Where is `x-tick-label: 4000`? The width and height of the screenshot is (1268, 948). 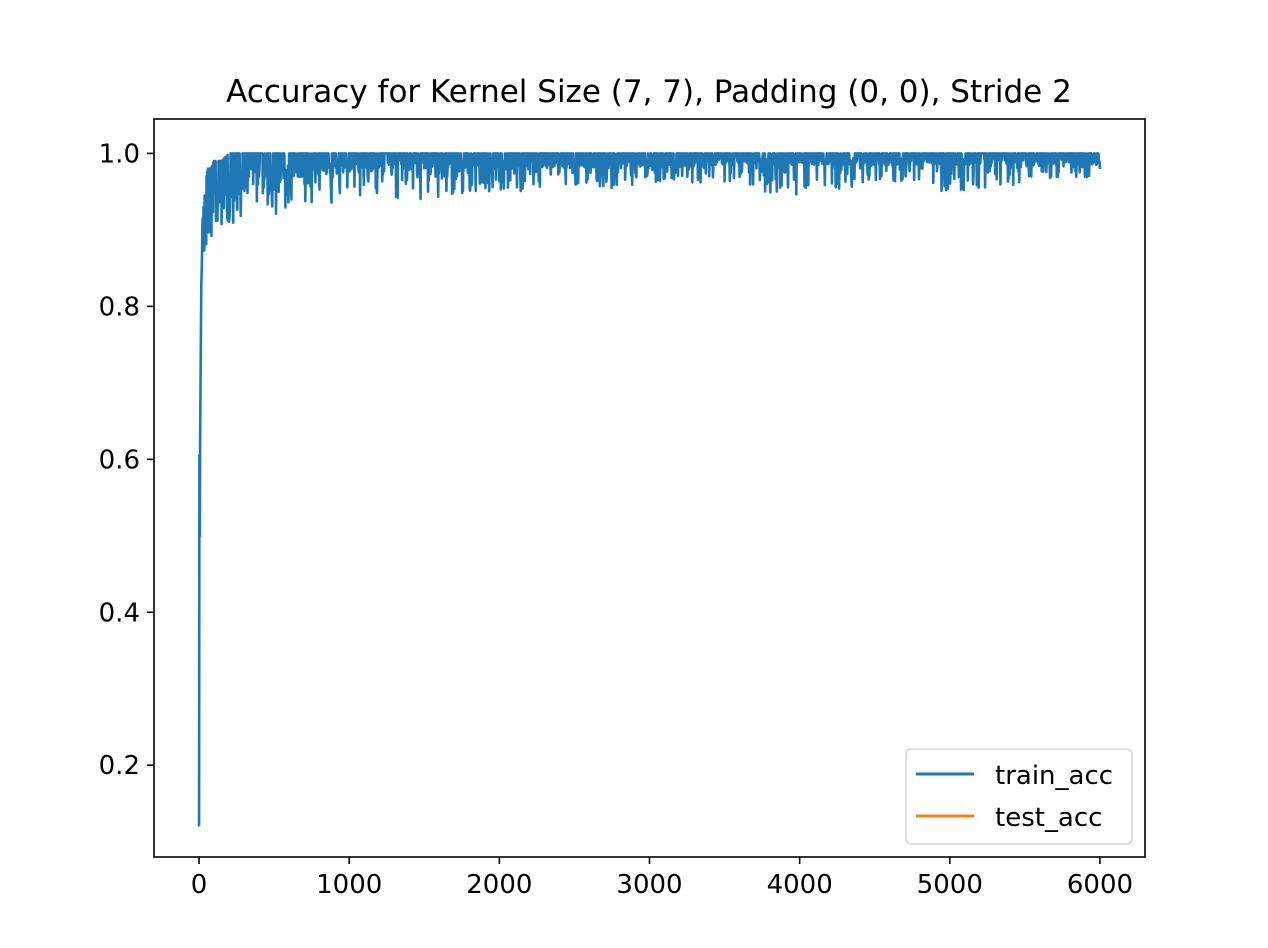 x-tick-label: 4000 is located at coordinates (800, 885).